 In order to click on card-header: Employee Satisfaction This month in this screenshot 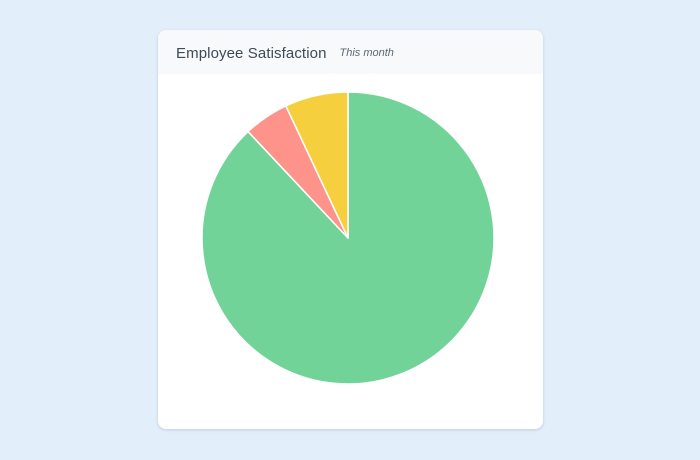, I will do `click(350, 52)`.